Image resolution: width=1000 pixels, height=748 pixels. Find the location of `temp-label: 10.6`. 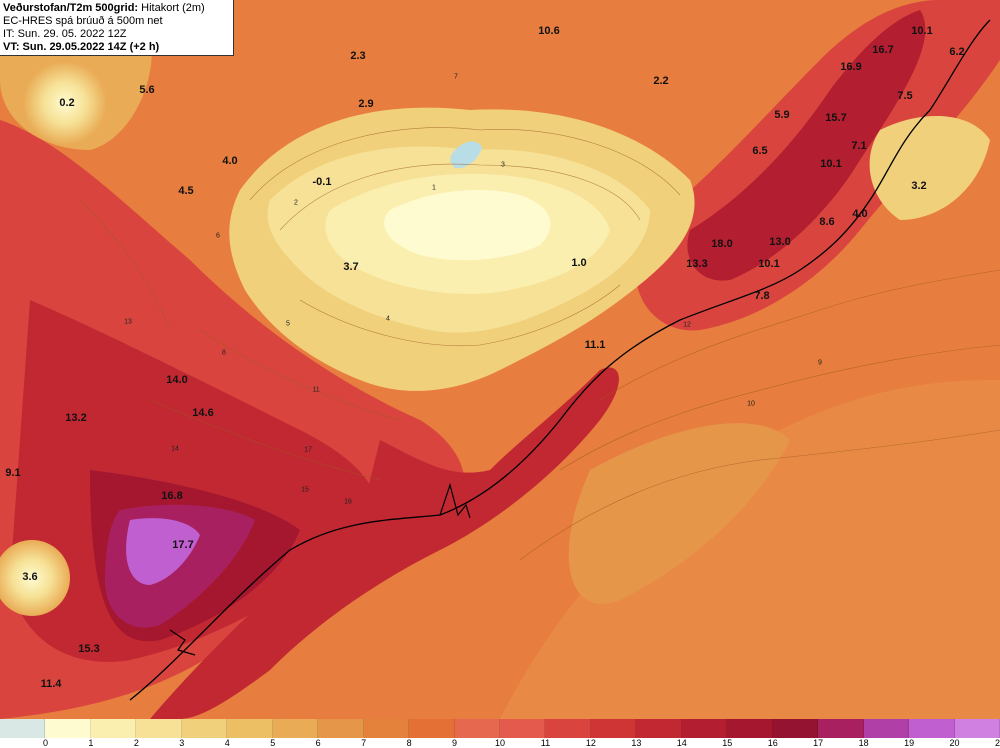

temp-label: 10.6 is located at coordinates (549, 31).